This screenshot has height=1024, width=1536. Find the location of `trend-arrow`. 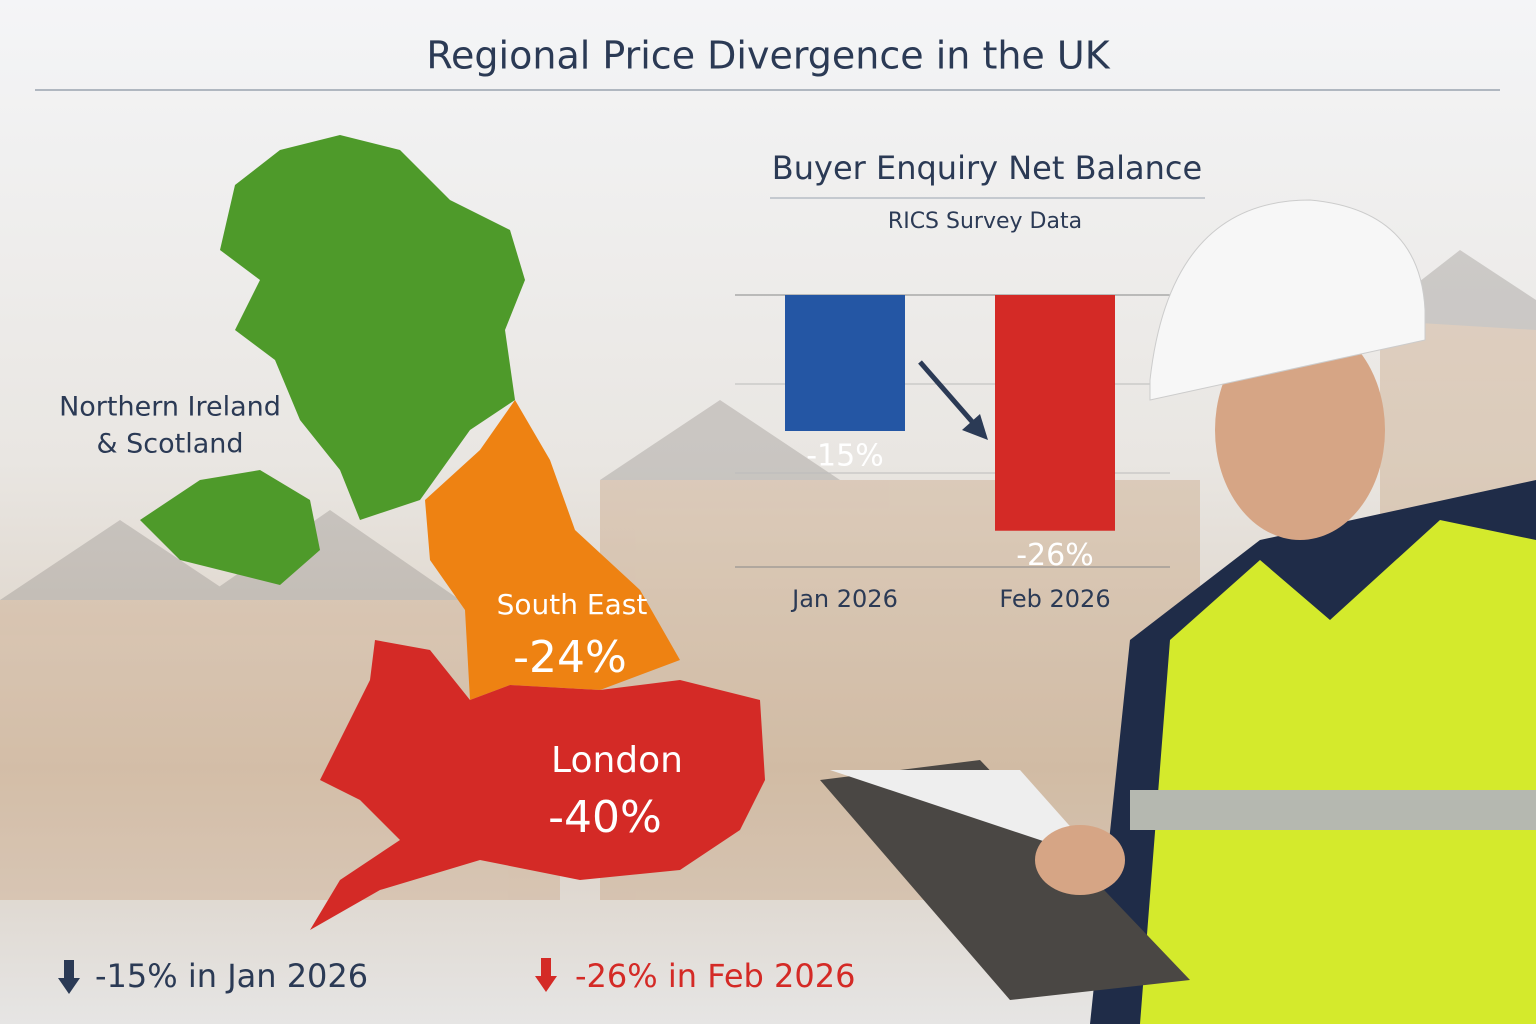

trend-arrow is located at coordinates (947, 393).